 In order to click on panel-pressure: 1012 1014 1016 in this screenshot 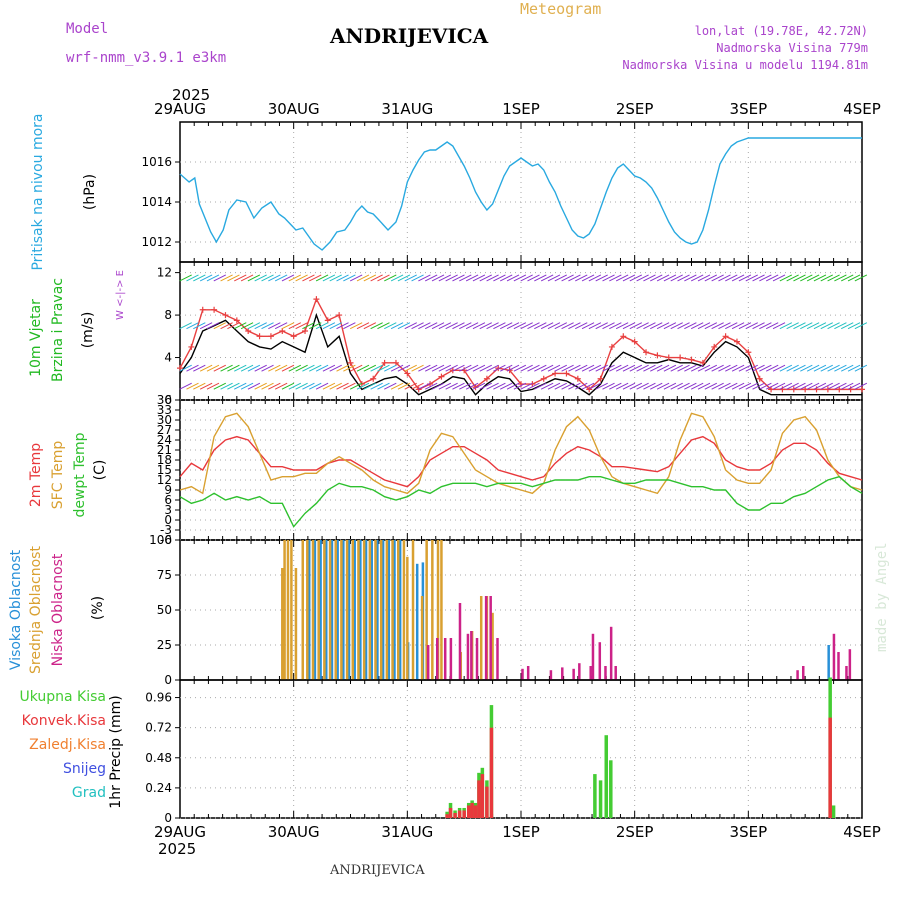, I will do `click(502, 192)`.